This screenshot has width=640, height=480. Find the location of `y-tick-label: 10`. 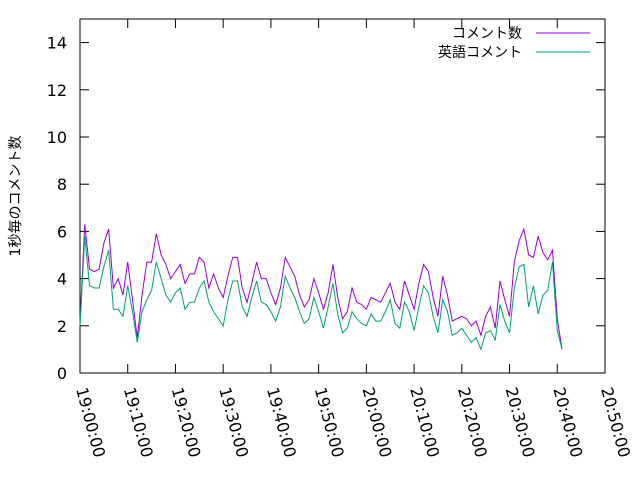

y-tick-label: 10 is located at coordinates (57, 137).